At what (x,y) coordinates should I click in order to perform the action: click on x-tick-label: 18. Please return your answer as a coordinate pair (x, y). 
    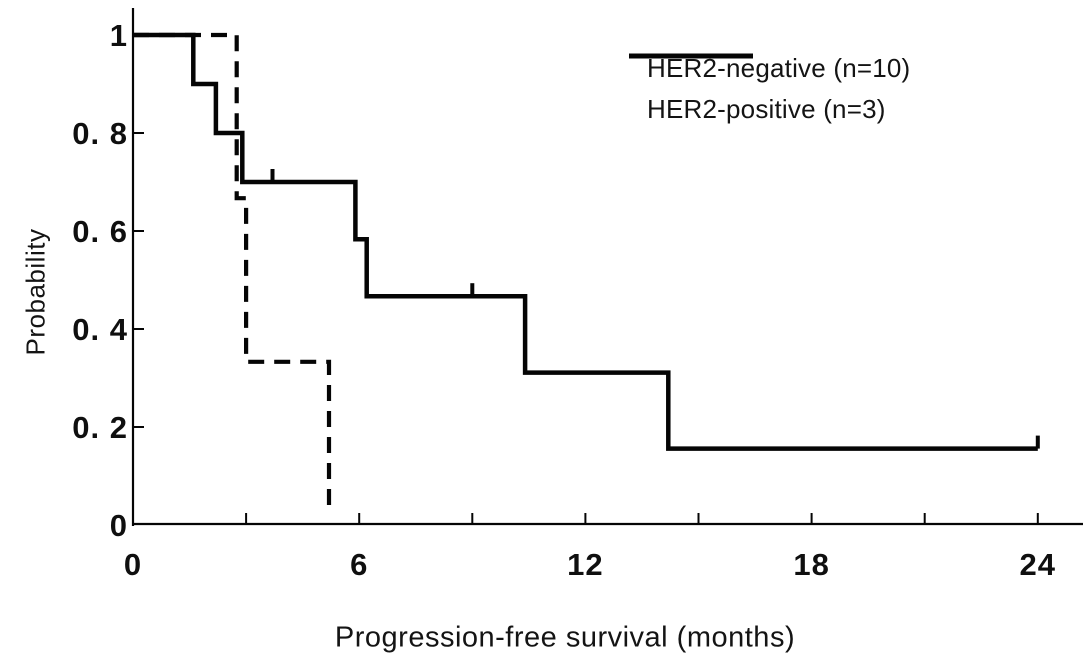
    Looking at the image, I should click on (811, 564).